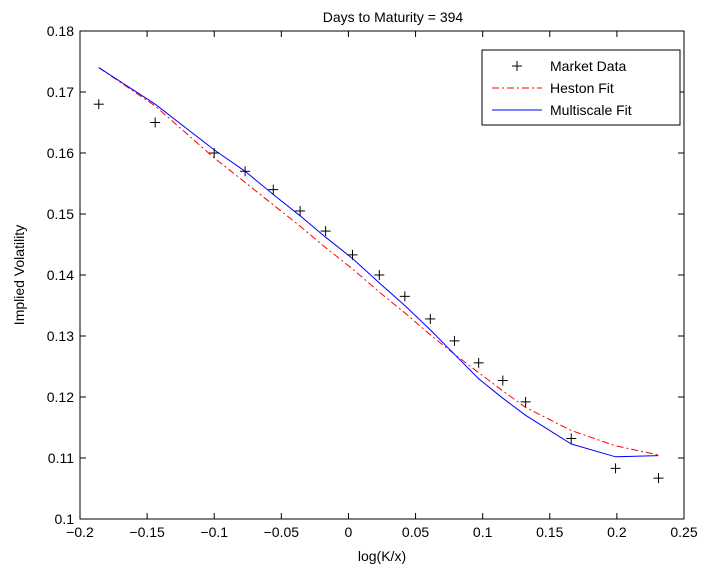  What do you see at coordinates (80, 532) in the screenshot?
I see `x-tick-label: −0.2` at bounding box center [80, 532].